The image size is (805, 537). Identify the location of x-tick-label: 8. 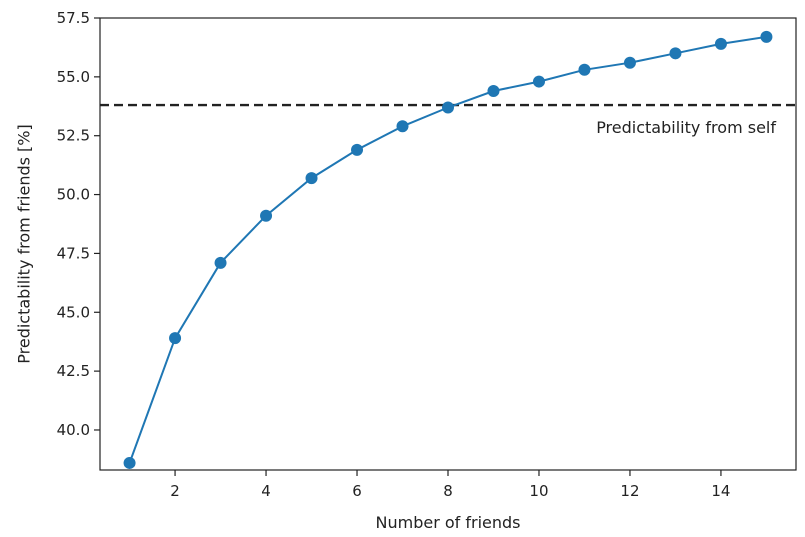
(448, 491).